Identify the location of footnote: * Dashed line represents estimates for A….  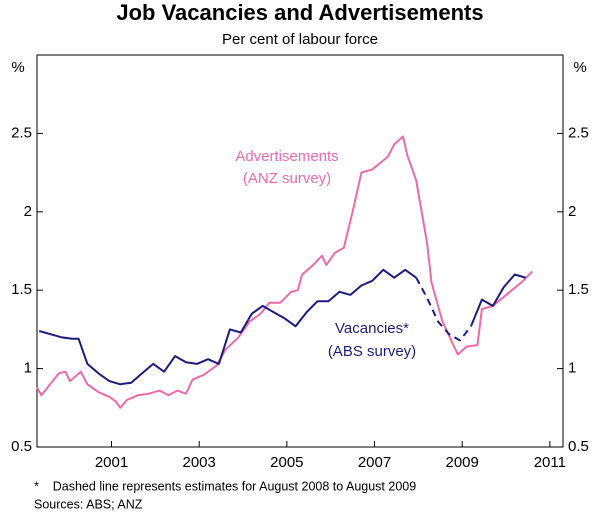
(225, 486).